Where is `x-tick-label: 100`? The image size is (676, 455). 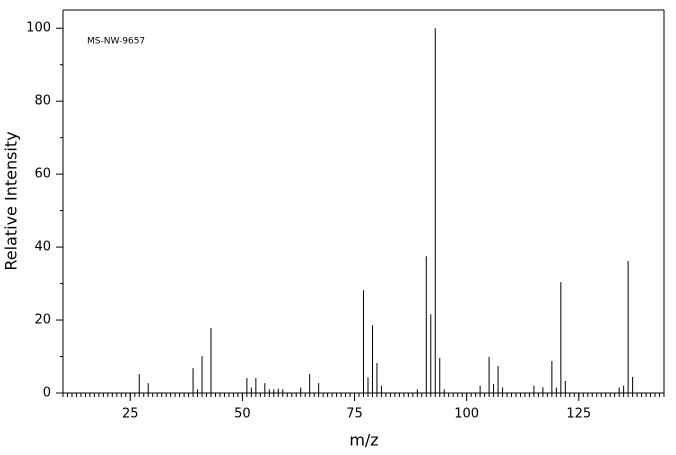 x-tick-label: 100 is located at coordinates (466, 414).